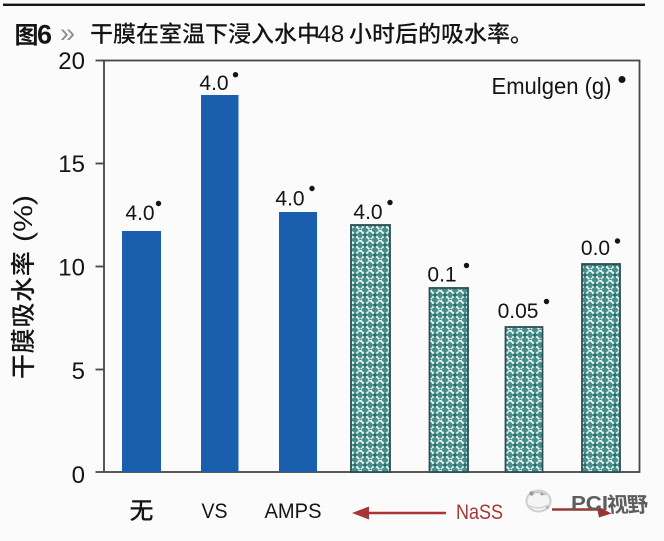  Describe the element at coordinates (589, 504) in the screenshot. I see `svg-text: PCI` at that location.